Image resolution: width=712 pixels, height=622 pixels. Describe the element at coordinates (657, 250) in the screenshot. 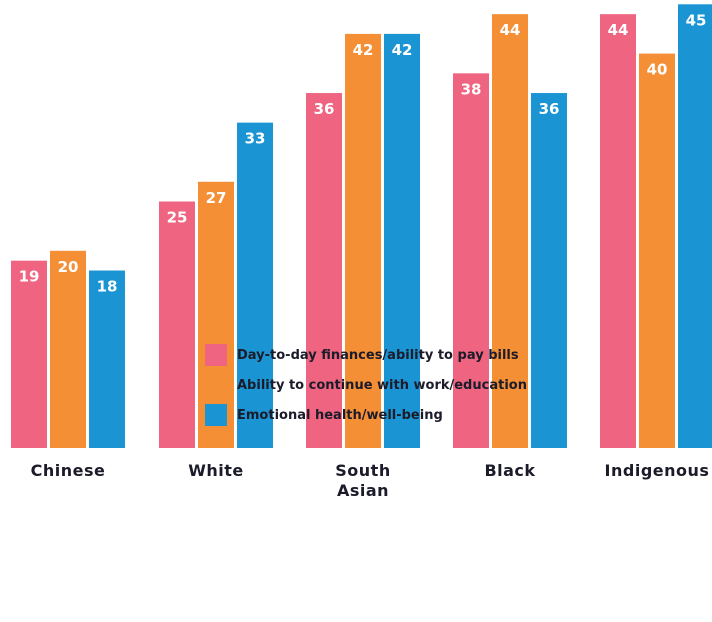

I see `bar-indigenous-work` at that location.